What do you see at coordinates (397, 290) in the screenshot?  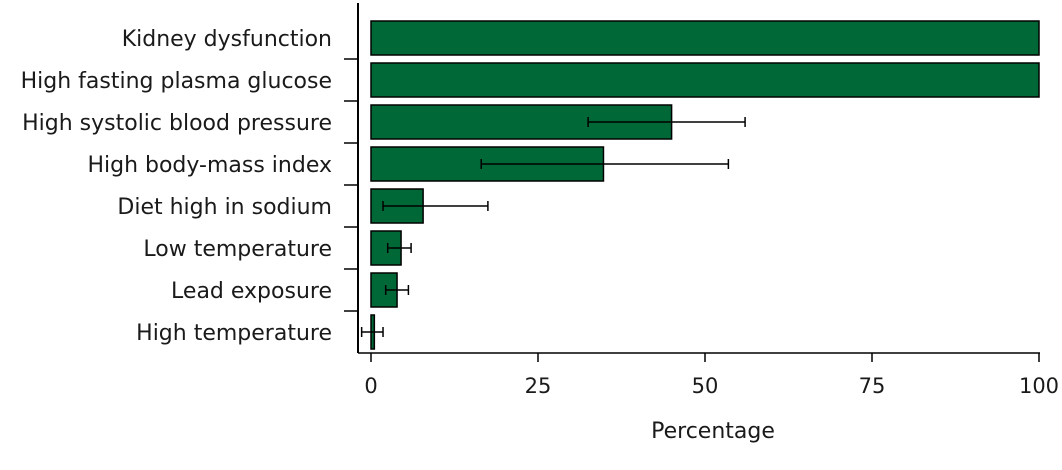 I see `error-bar-lead-exposure` at bounding box center [397, 290].